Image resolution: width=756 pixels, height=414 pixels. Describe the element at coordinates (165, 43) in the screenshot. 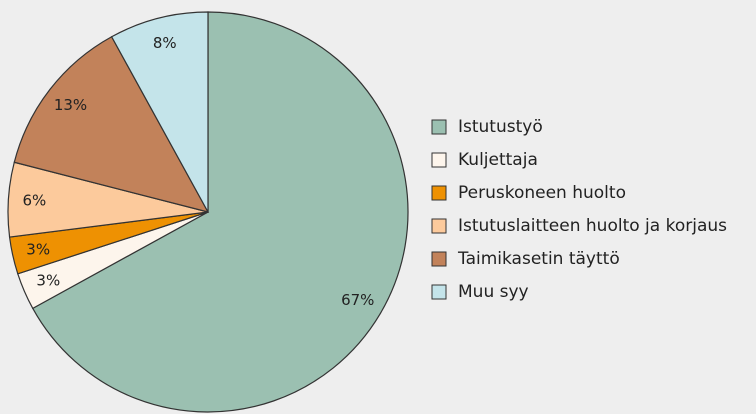

I see `data-label: 8%` at that location.